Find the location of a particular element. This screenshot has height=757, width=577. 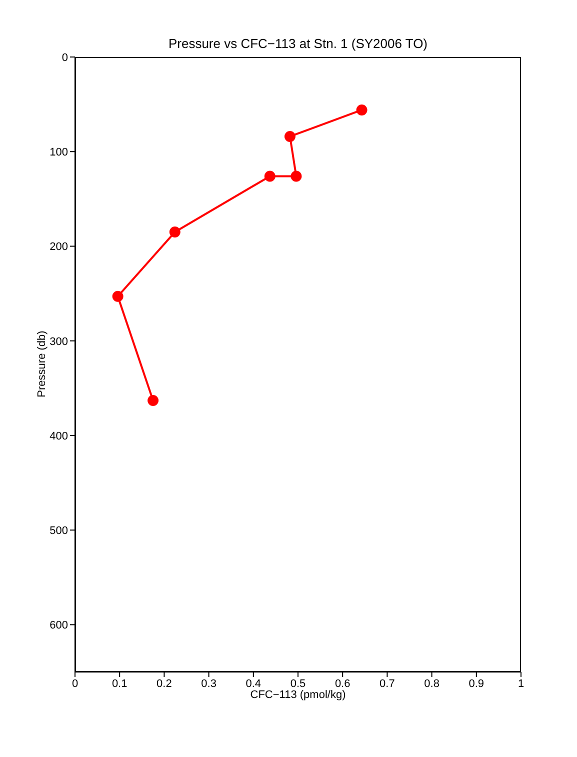

x-tick-label: 0 is located at coordinates (75, 684).